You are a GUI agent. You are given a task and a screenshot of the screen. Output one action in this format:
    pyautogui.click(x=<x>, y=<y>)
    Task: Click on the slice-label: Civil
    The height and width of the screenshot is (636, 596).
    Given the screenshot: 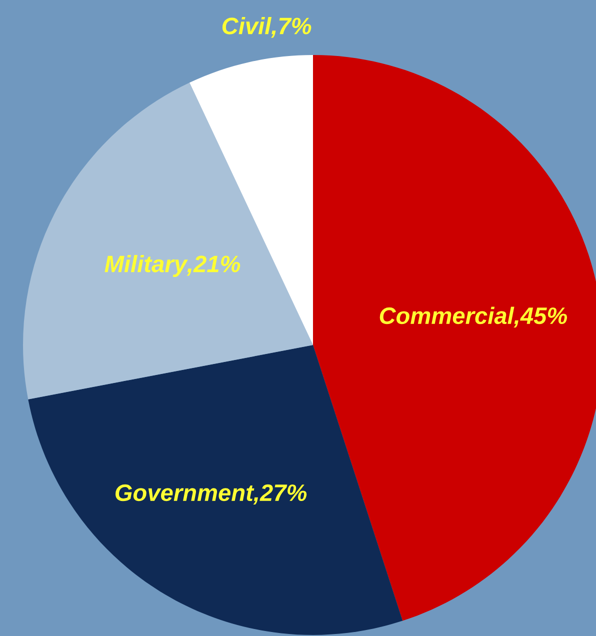 What is the action you would take?
    pyautogui.click(x=247, y=25)
    